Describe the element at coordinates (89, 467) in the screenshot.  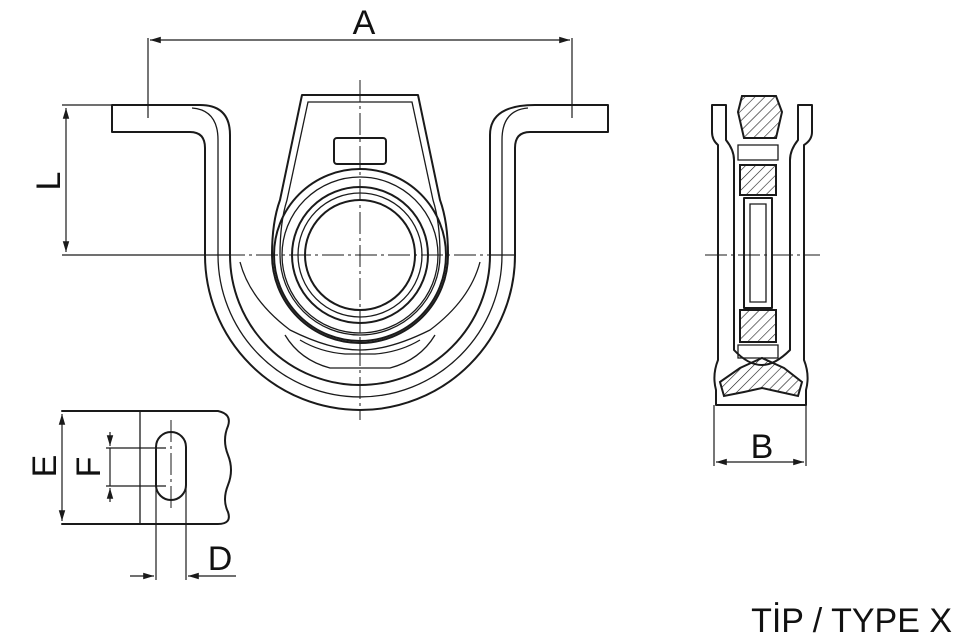
I see `dimension-label-f: F` at that location.